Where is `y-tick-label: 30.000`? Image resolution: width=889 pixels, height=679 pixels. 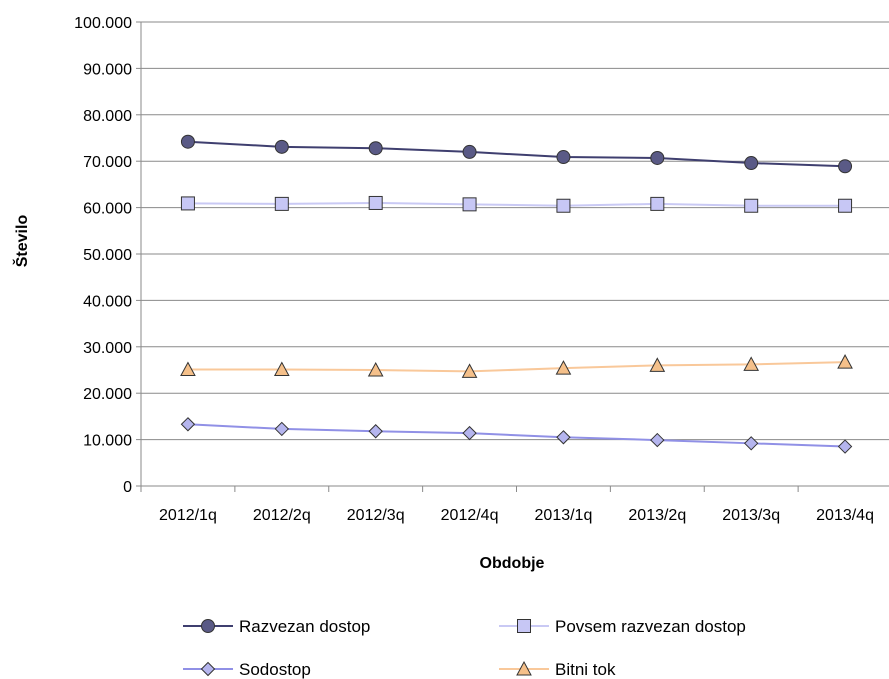
y-tick-label: 30.000 is located at coordinates (107, 348).